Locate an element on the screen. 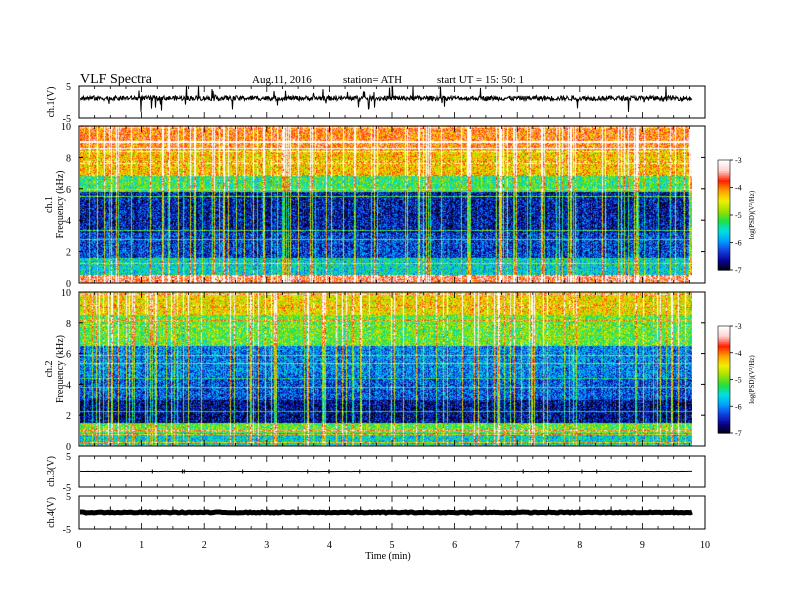 This screenshot has width=792, height=612. ch2-spectrogram-ytick-label: 8 is located at coordinates (68, 324).